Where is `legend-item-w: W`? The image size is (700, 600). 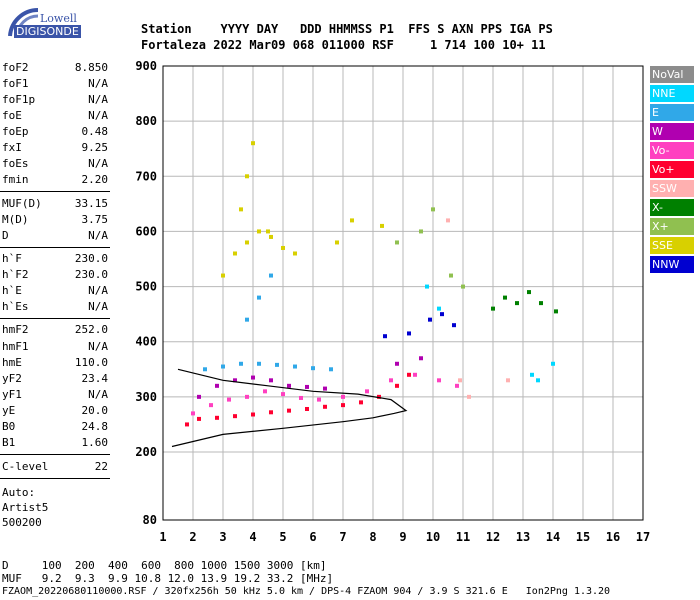 legend-item-w: W is located at coordinates (672, 131).